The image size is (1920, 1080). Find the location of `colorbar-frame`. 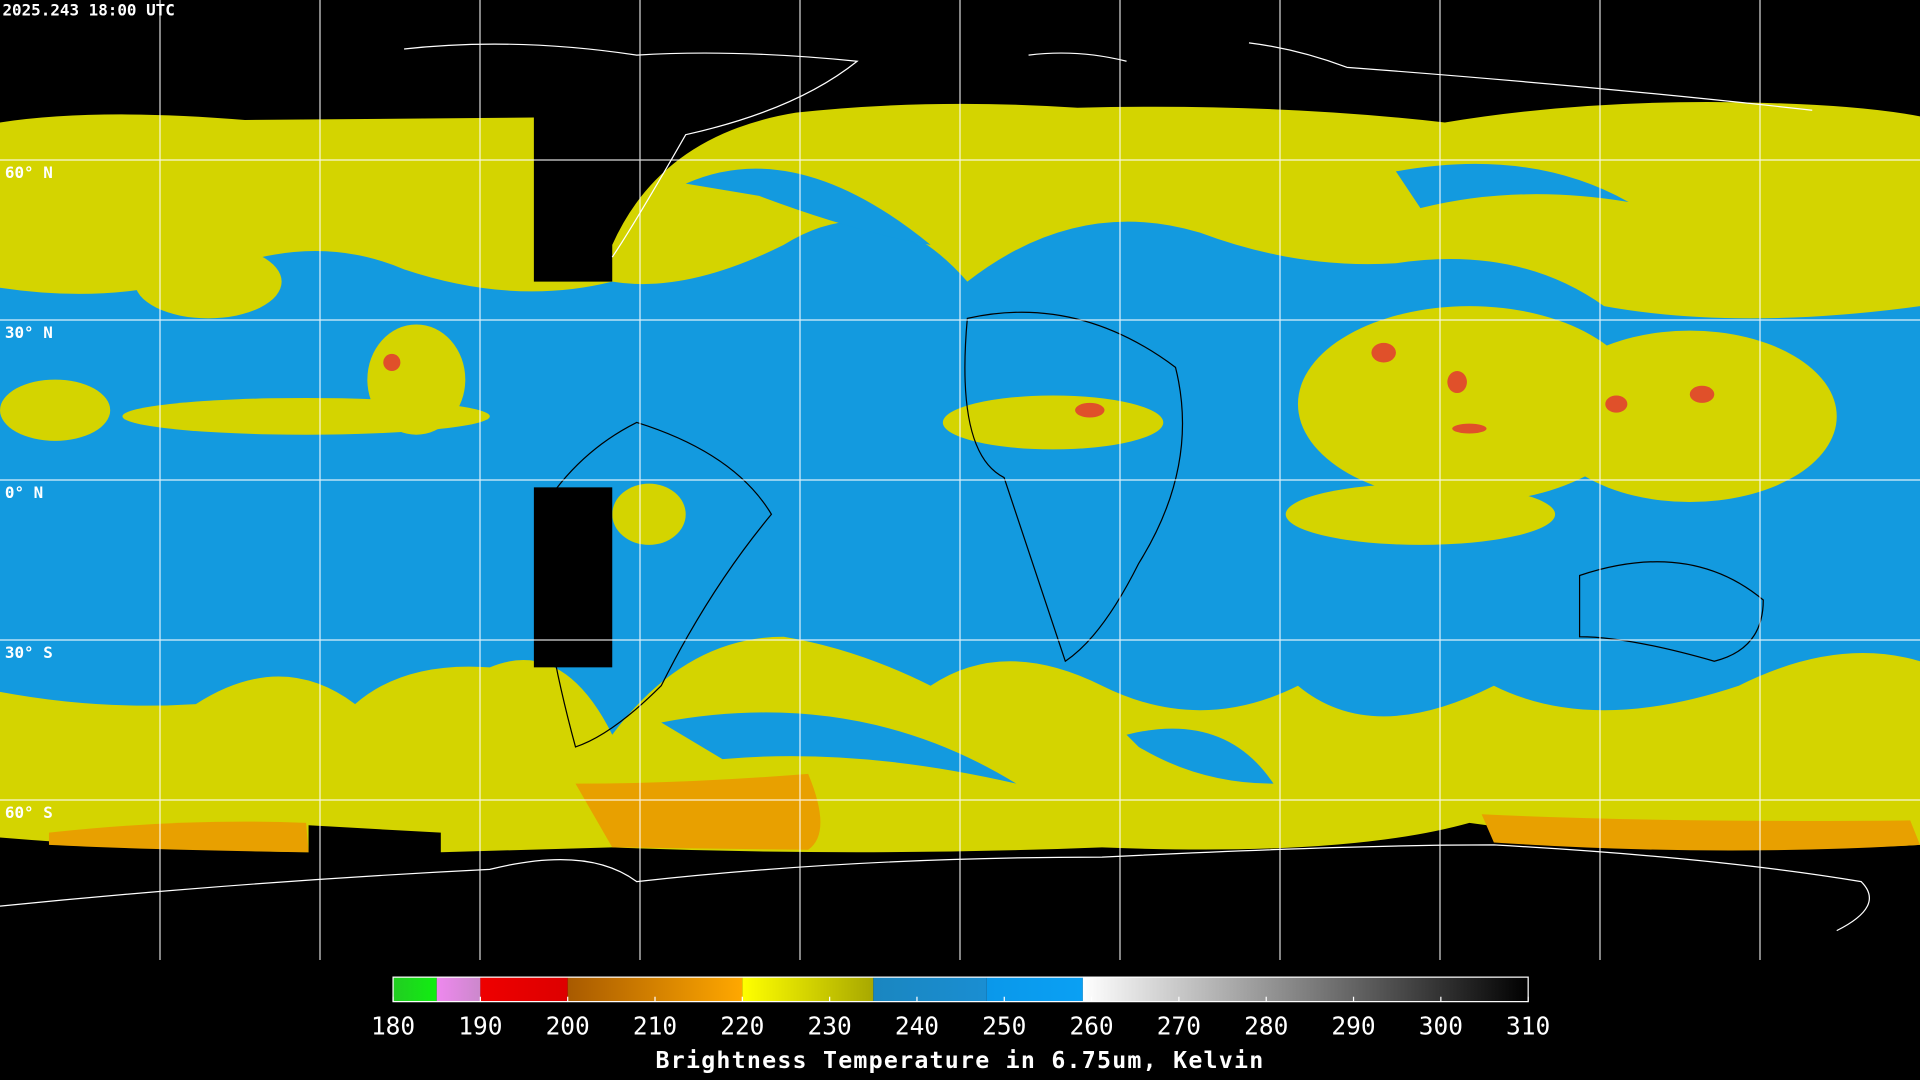

colorbar-frame is located at coordinates (960, 989).